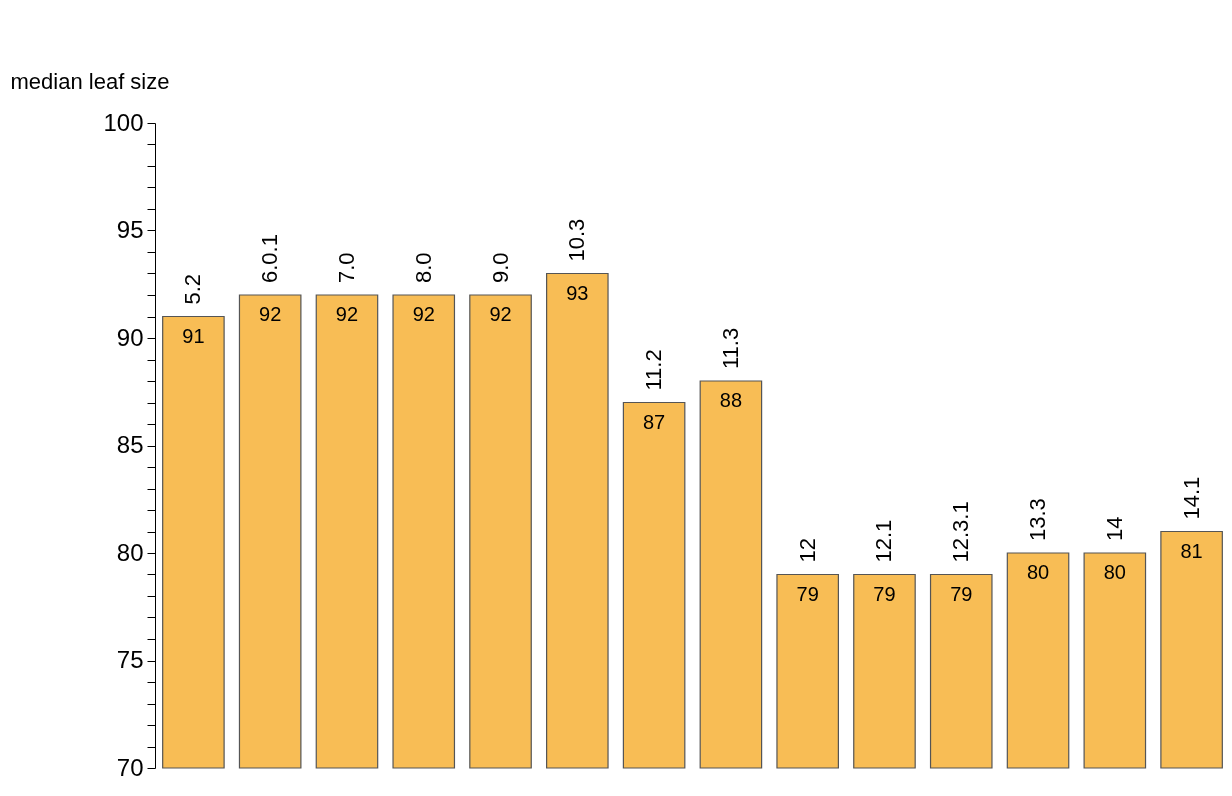 The height and width of the screenshot is (796, 1232). I want to click on x-tick-label: 13.3, so click(1038, 519).